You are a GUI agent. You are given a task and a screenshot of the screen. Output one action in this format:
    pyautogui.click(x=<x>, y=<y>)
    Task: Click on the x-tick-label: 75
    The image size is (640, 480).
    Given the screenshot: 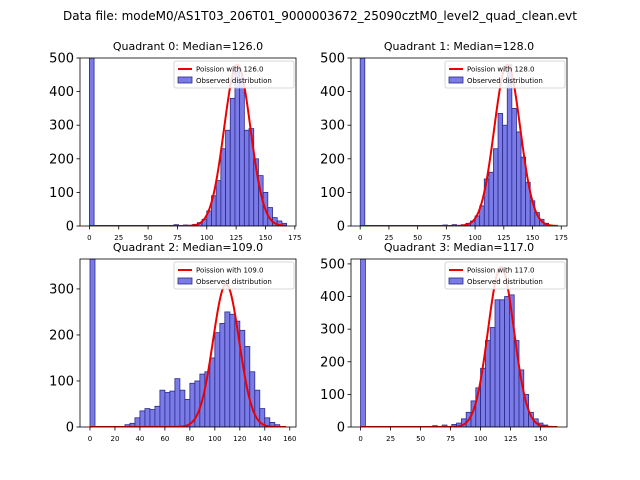 What is the action you would take?
    pyautogui.click(x=177, y=238)
    